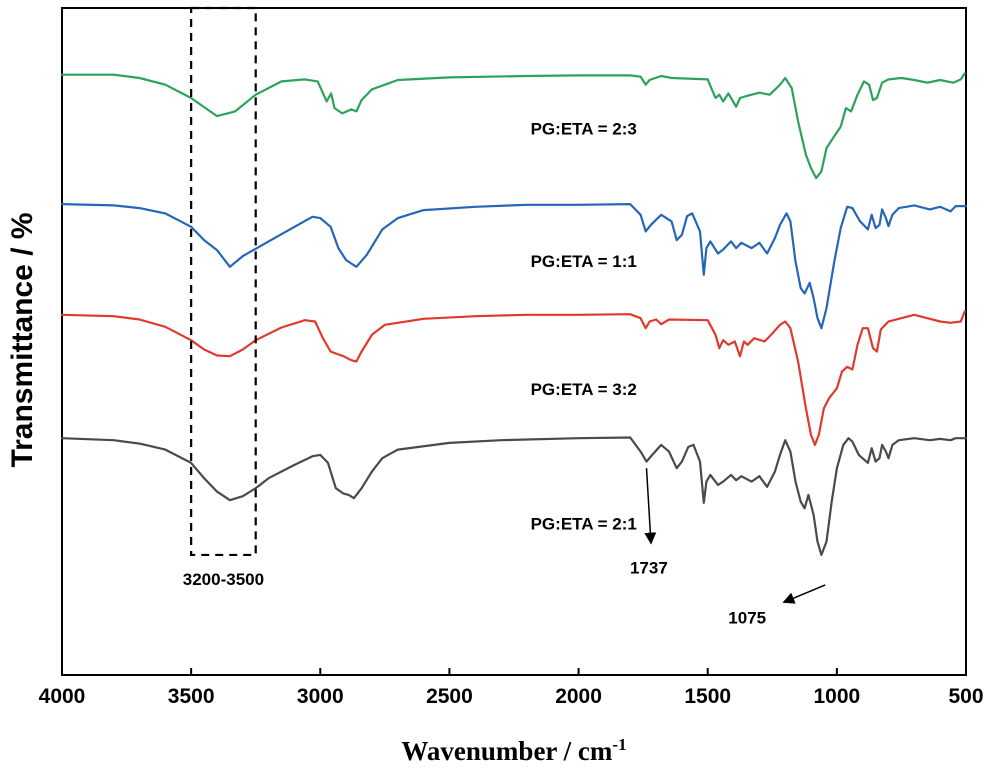  What do you see at coordinates (584, 389) in the screenshot?
I see `series-label-3: PG:ETA = 3:2` at bounding box center [584, 389].